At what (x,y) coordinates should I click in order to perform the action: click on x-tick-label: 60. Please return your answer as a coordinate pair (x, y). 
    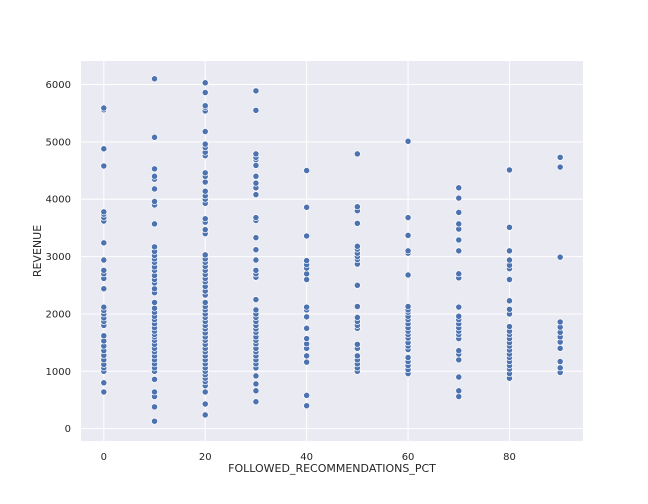
    Looking at the image, I should click on (408, 457).